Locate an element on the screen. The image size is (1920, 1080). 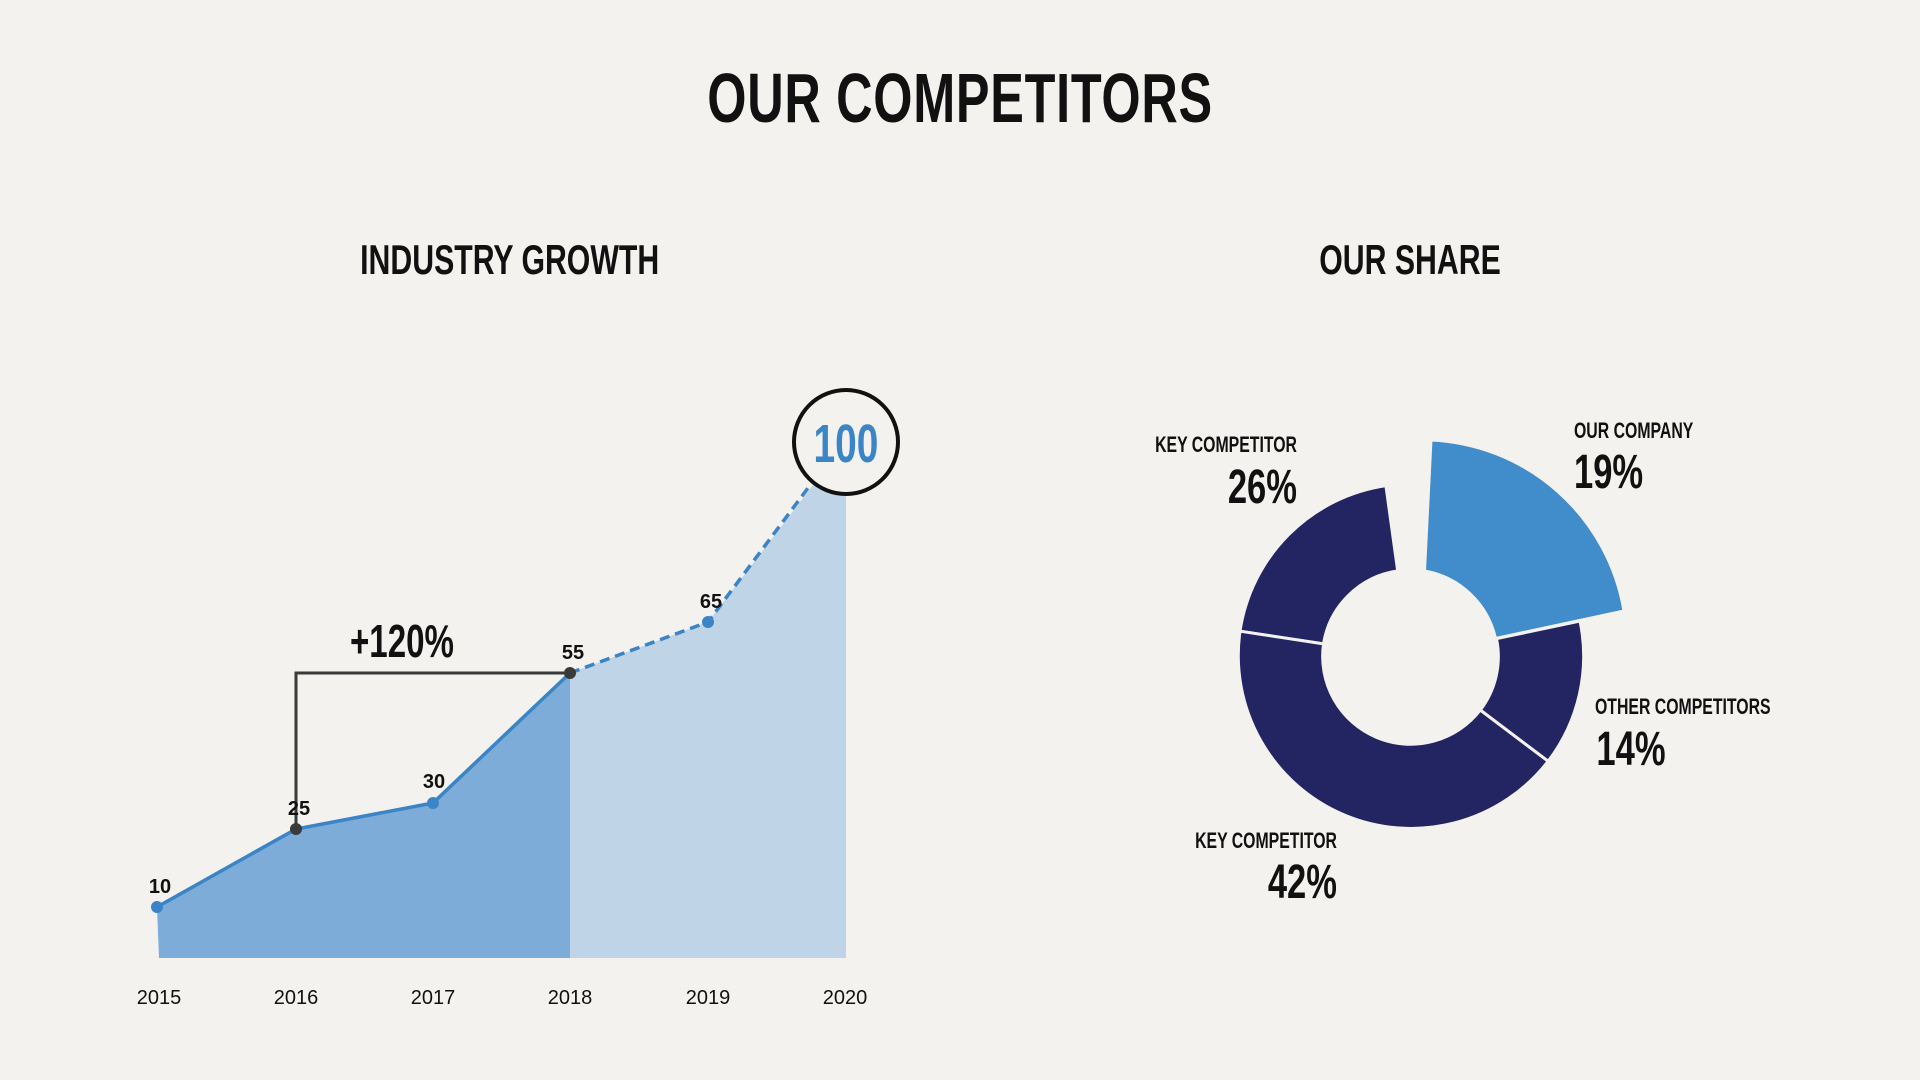
growth-bracket is located at coordinates (432, 750).